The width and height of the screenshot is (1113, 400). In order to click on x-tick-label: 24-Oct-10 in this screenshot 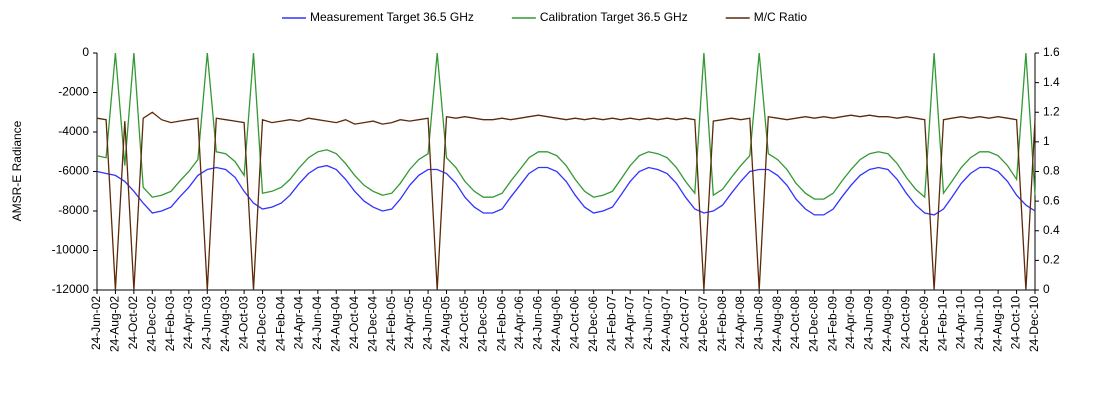, I will do `click(1016, 323)`.